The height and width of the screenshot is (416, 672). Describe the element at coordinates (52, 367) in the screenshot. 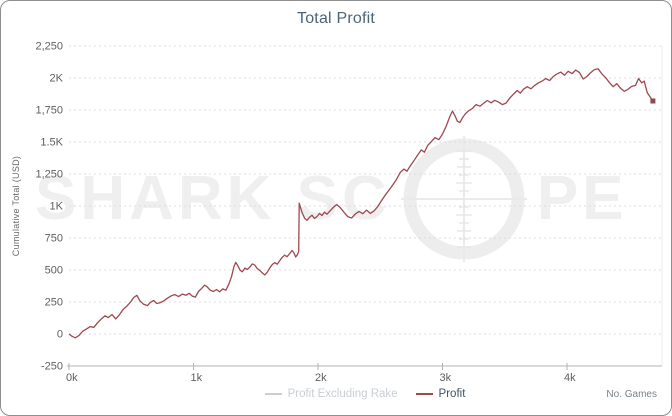

I see `svg-text: -250` at that location.